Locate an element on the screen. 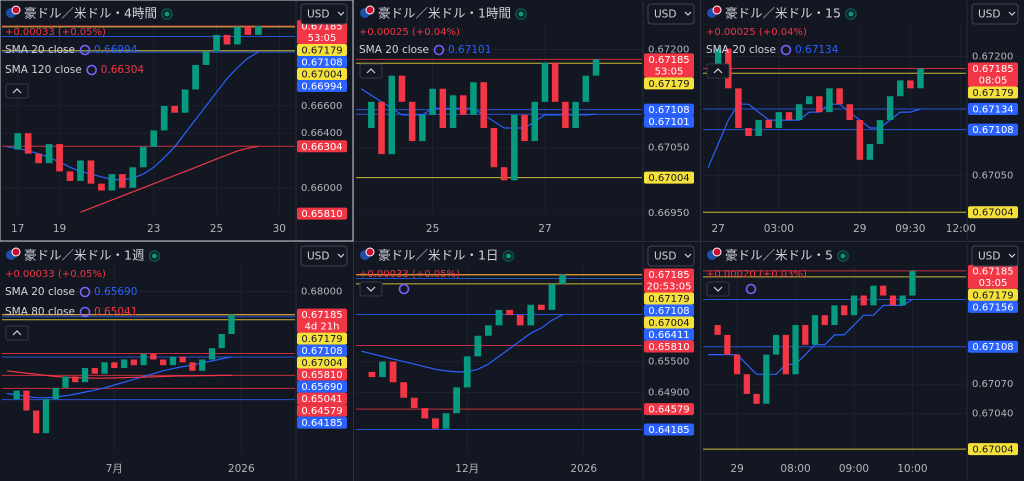 This screenshot has width=1024, height=481. x-tick-label: 12月 is located at coordinates (467, 469).